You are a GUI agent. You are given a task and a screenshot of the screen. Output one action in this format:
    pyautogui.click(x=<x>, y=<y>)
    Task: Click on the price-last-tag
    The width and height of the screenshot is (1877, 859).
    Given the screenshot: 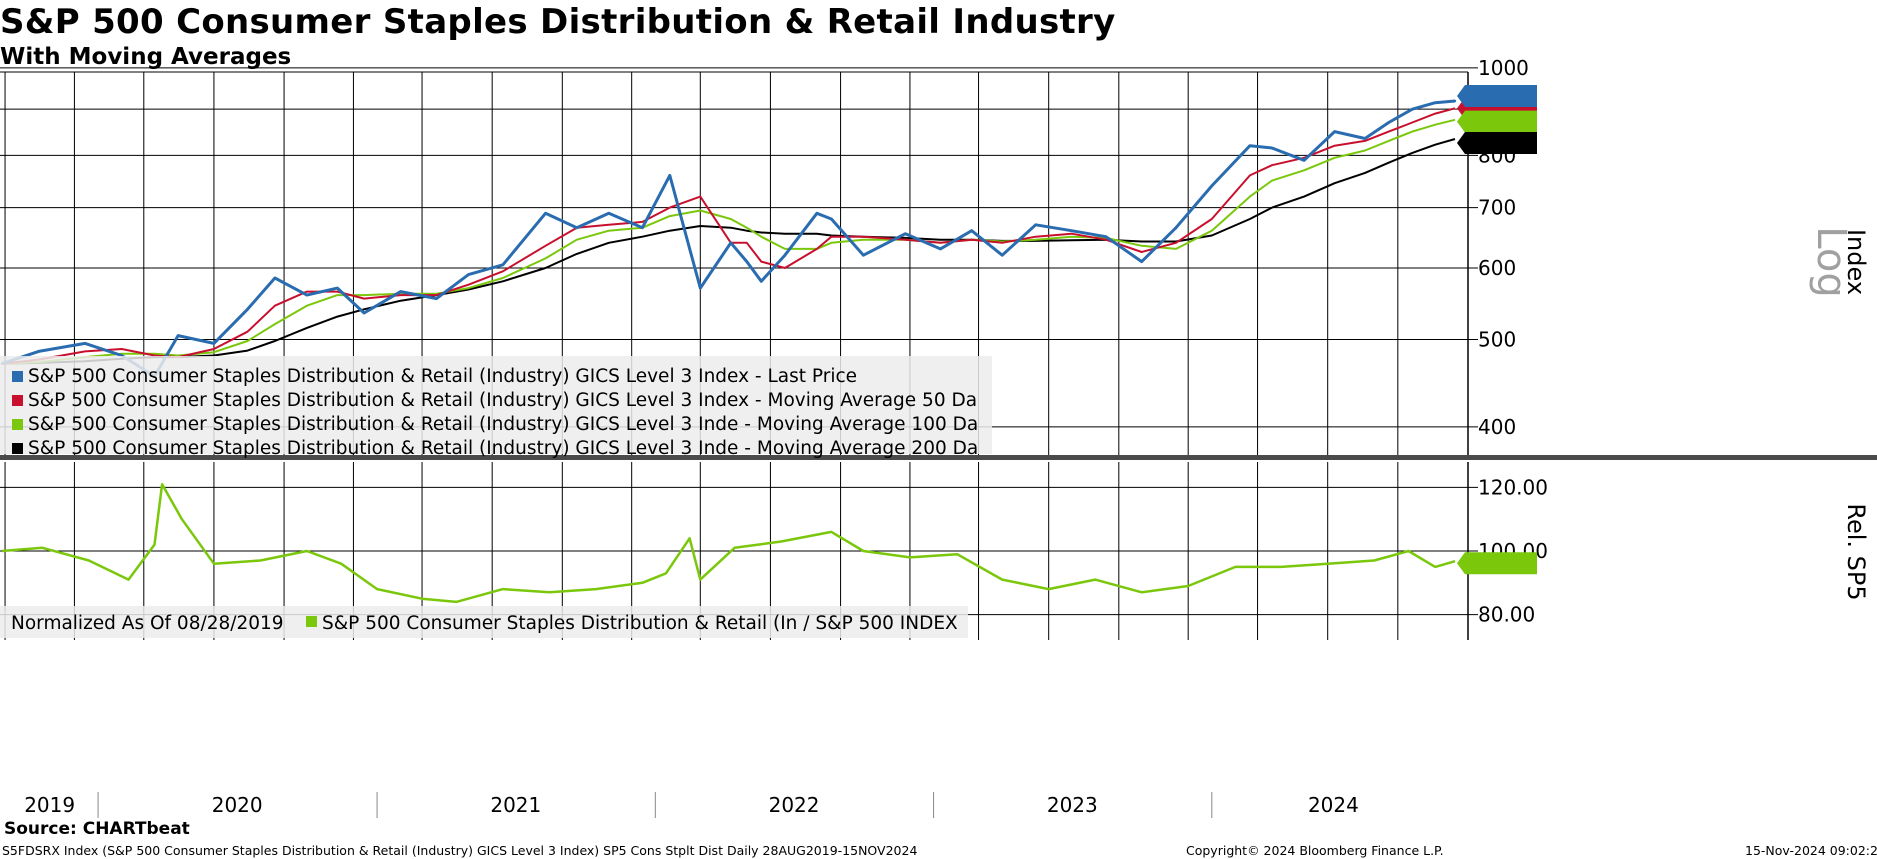 What is the action you would take?
    pyautogui.click(x=1497, y=95)
    